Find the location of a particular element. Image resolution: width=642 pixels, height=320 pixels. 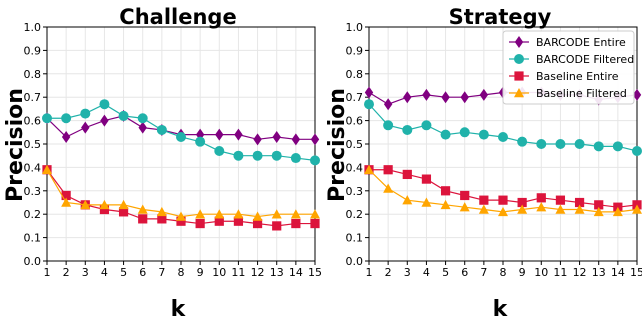

series-baseline-filtered is located at coordinates (503, 190).